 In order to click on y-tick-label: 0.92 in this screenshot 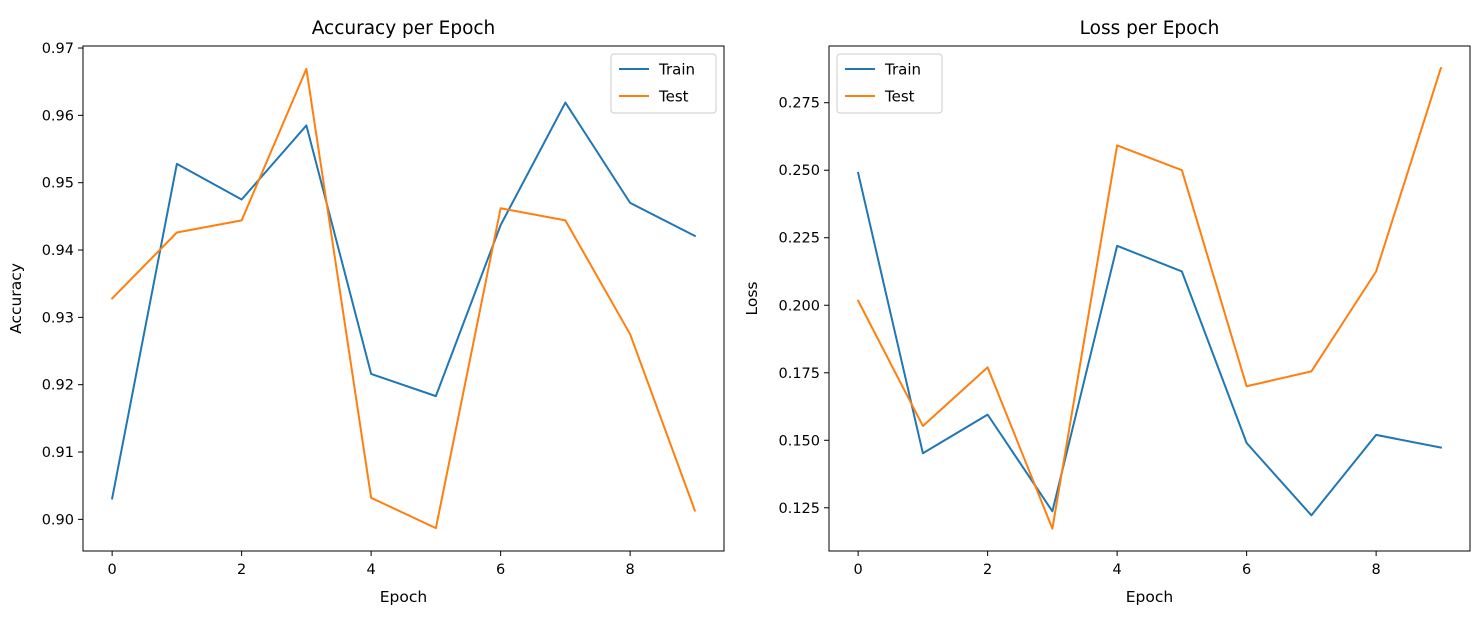, I will do `click(58, 386)`.